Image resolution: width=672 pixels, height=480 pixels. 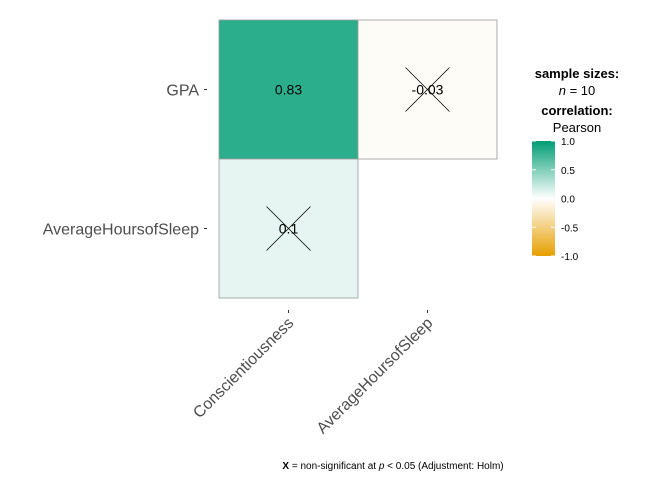 I want to click on y-axis: GPA AverageHoursofSleep, so click(x=125, y=161).